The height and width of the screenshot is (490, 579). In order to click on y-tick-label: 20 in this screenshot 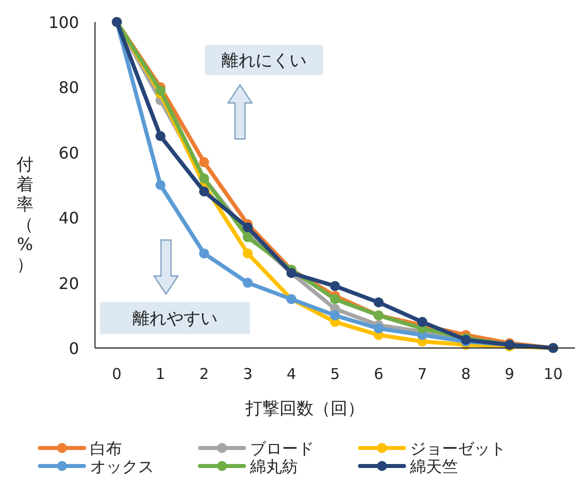, I will do `click(68, 283)`.